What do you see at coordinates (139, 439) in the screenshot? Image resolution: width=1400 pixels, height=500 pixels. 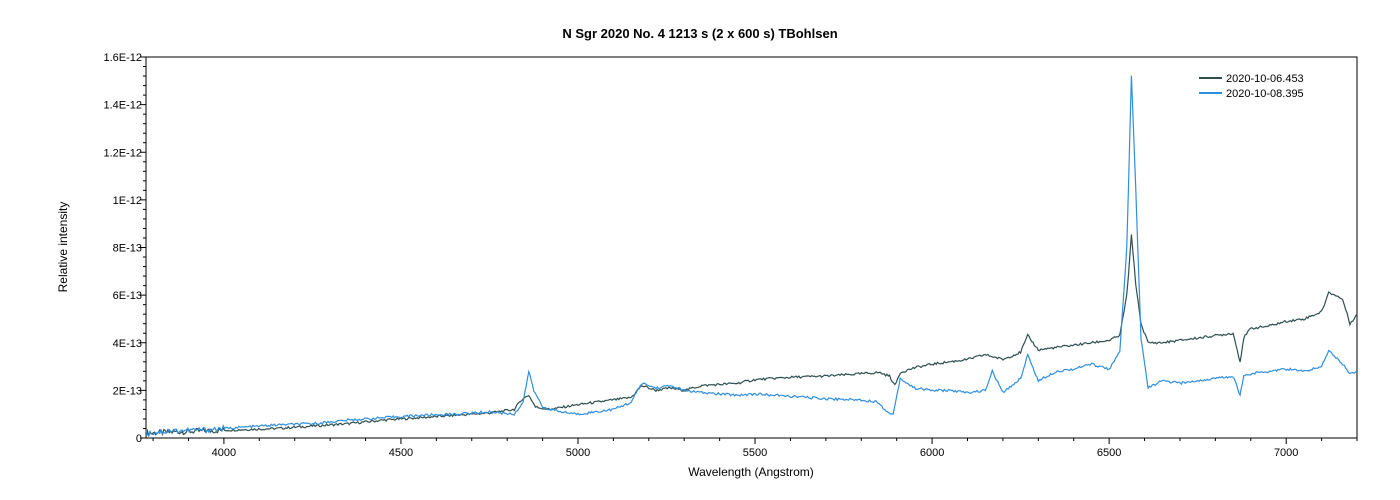 I see `y-tick-label: 0` at bounding box center [139, 439].